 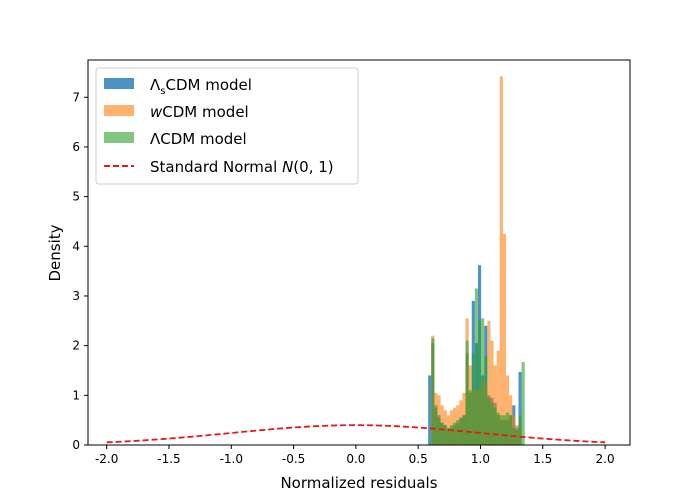 I want to click on x-tick-label: 0.5, so click(x=418, y=459).